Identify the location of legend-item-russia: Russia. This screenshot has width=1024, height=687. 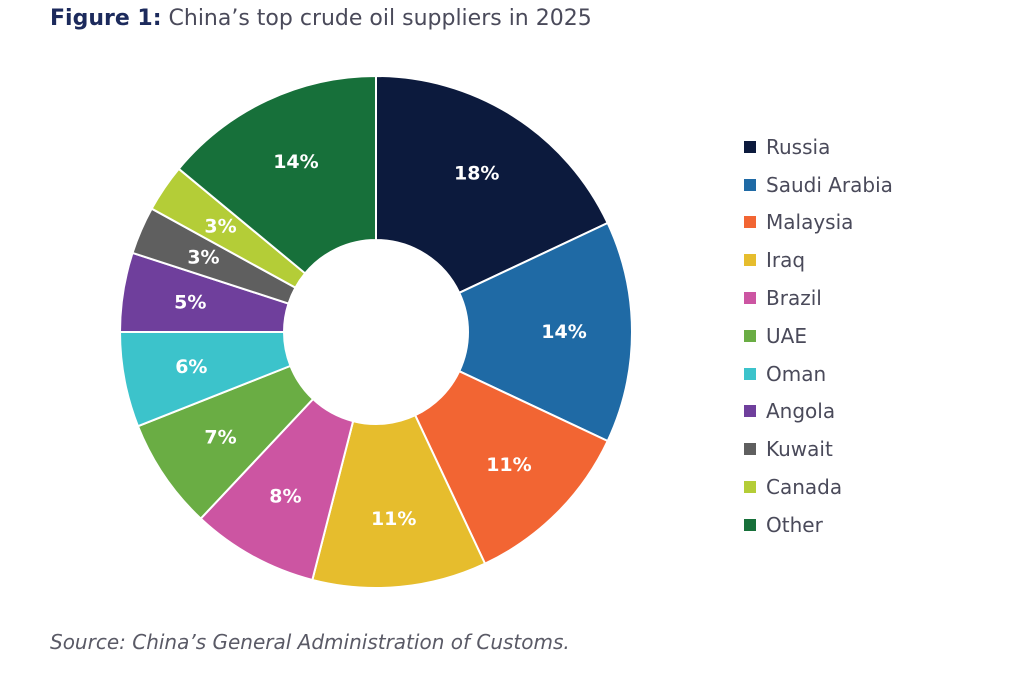
(818, 147).